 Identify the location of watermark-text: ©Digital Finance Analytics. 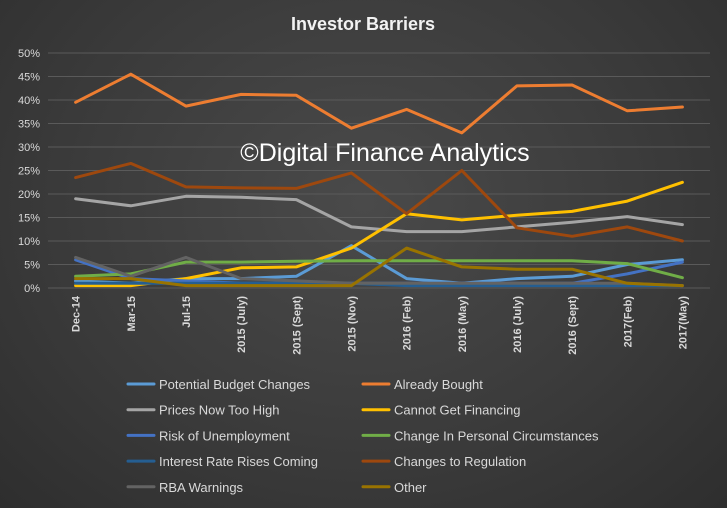
(384, 153).